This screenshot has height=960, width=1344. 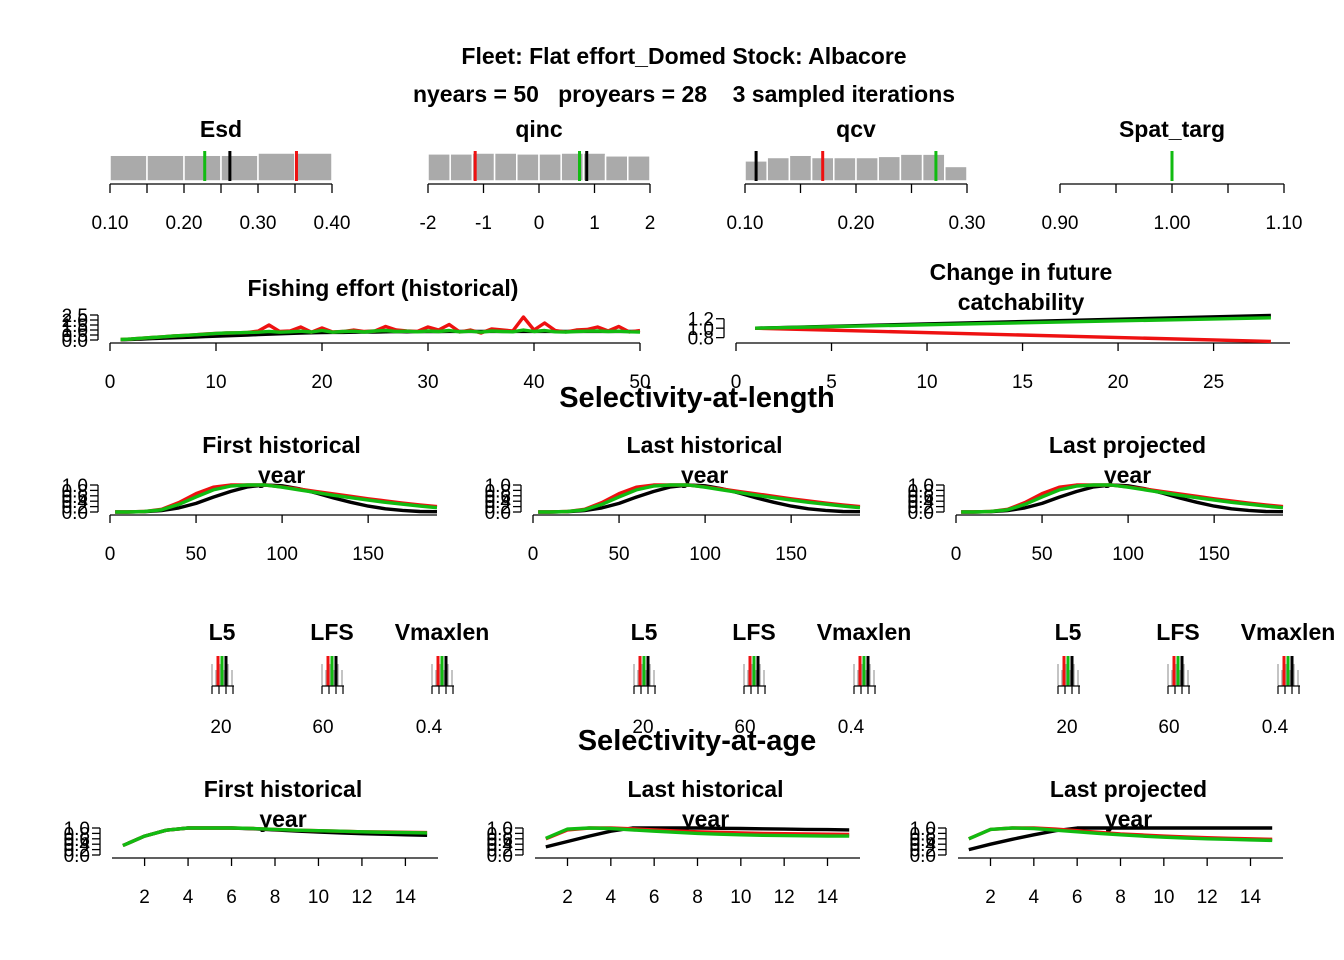 I want to click on param-label: L5, so click(x=1068, y=632).